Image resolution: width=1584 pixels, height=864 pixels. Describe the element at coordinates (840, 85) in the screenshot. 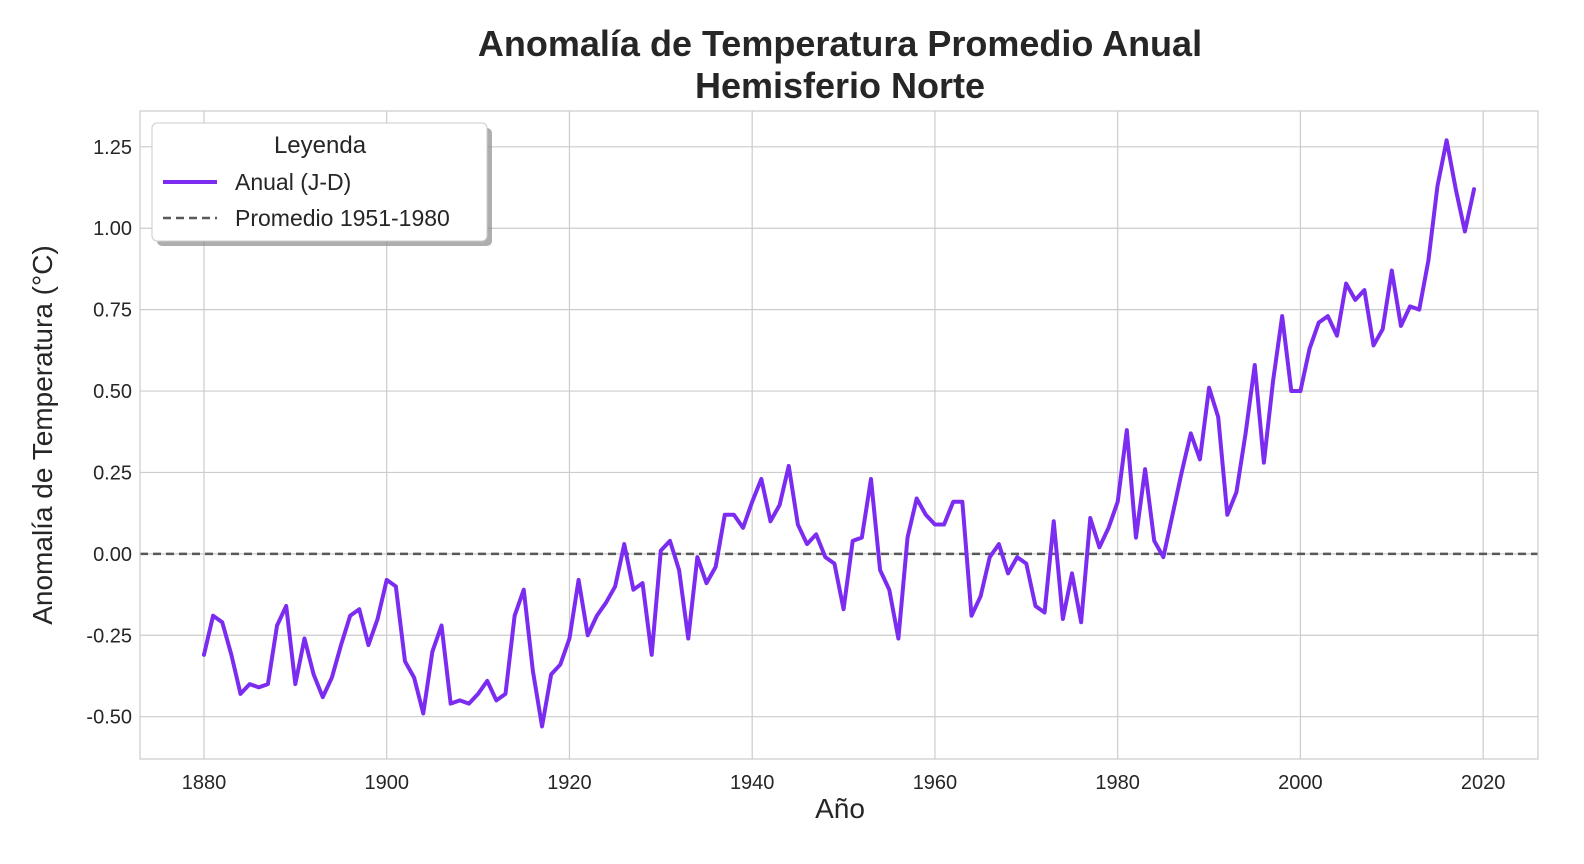

I see `chart-title-line-2: Hemisferio Norte` at that location.